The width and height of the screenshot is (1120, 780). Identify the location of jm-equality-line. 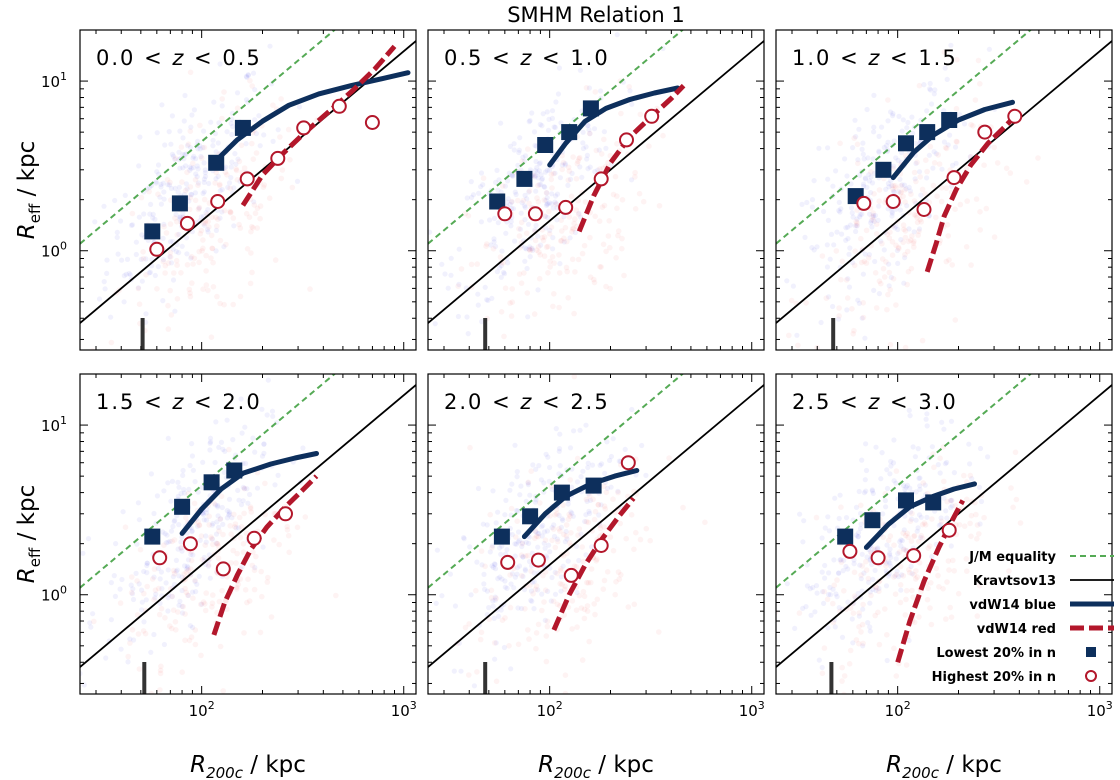
(208, 481).